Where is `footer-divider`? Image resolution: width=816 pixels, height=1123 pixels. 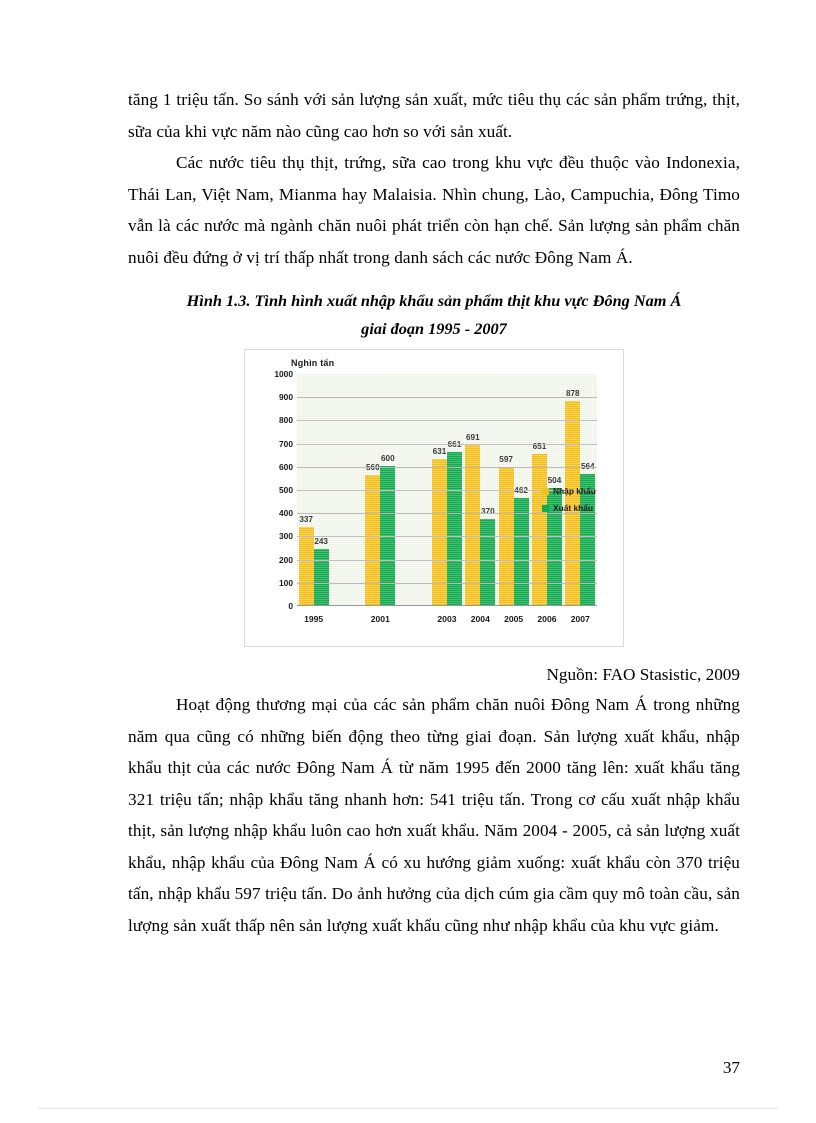 footer-divider is located at coordinates (408, 1108).